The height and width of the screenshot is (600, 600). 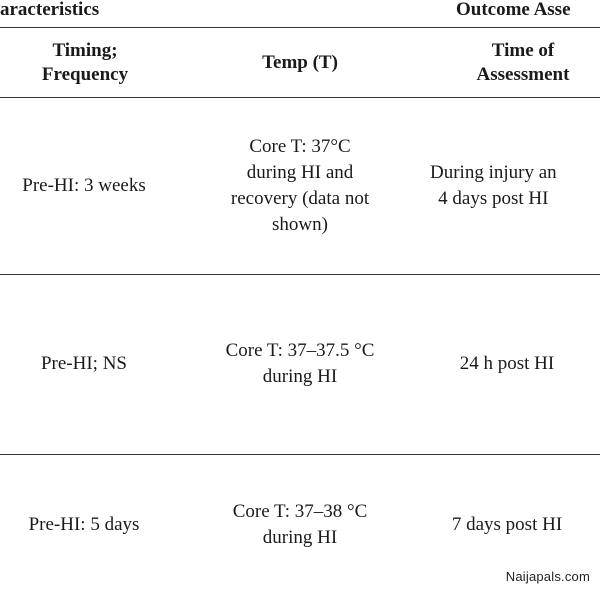 I want to click on column-header-time-of-assessment: Time of Assessment, so click(x=523, y=62).